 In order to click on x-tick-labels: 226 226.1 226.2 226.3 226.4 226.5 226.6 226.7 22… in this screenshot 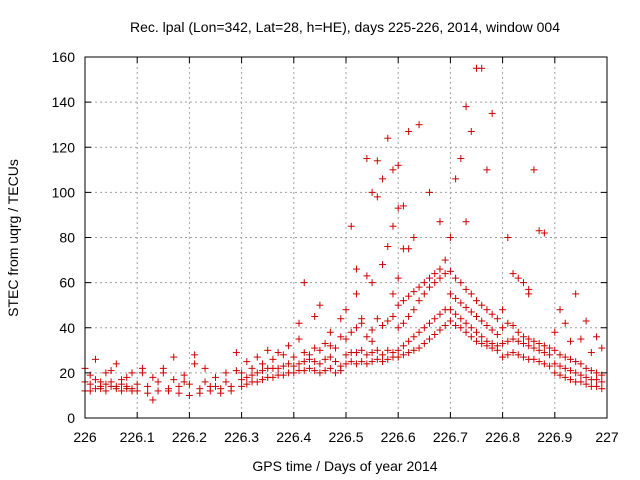, I will do `click(346, 437)`.